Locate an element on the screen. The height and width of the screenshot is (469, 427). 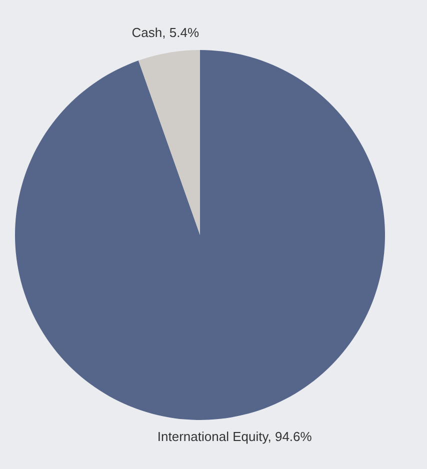
slice-label: Cash, 5.4% is located at coordinates (166, 32).